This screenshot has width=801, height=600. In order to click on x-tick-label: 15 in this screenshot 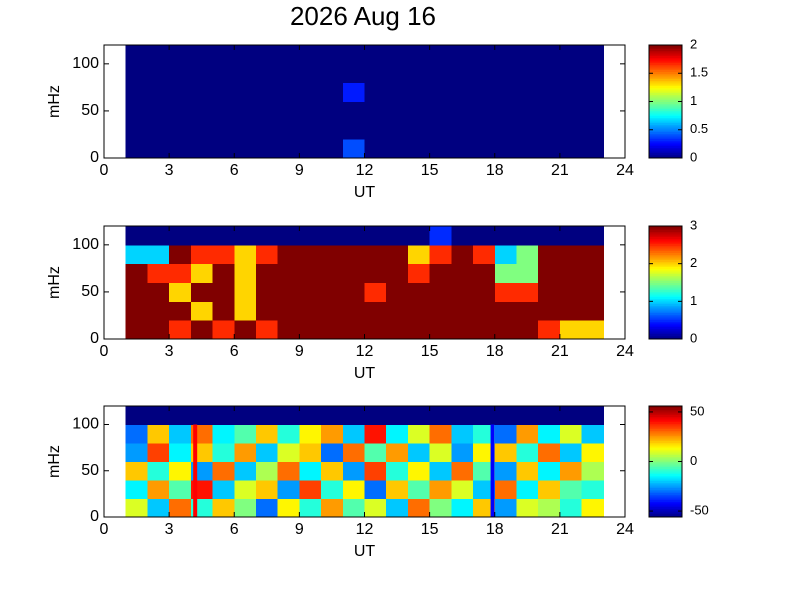, I will do `click(430, 351)`.